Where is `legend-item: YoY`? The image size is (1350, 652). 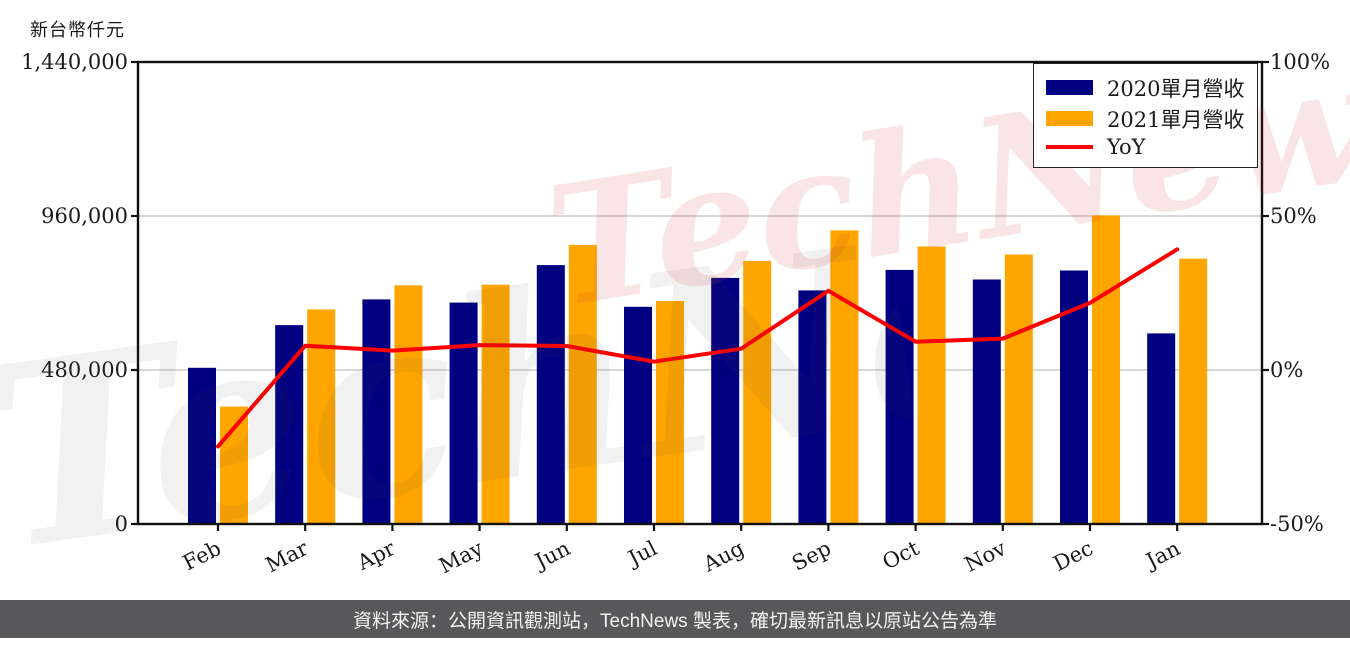
legend-item: YoY is located at coordinates (1145, 147).